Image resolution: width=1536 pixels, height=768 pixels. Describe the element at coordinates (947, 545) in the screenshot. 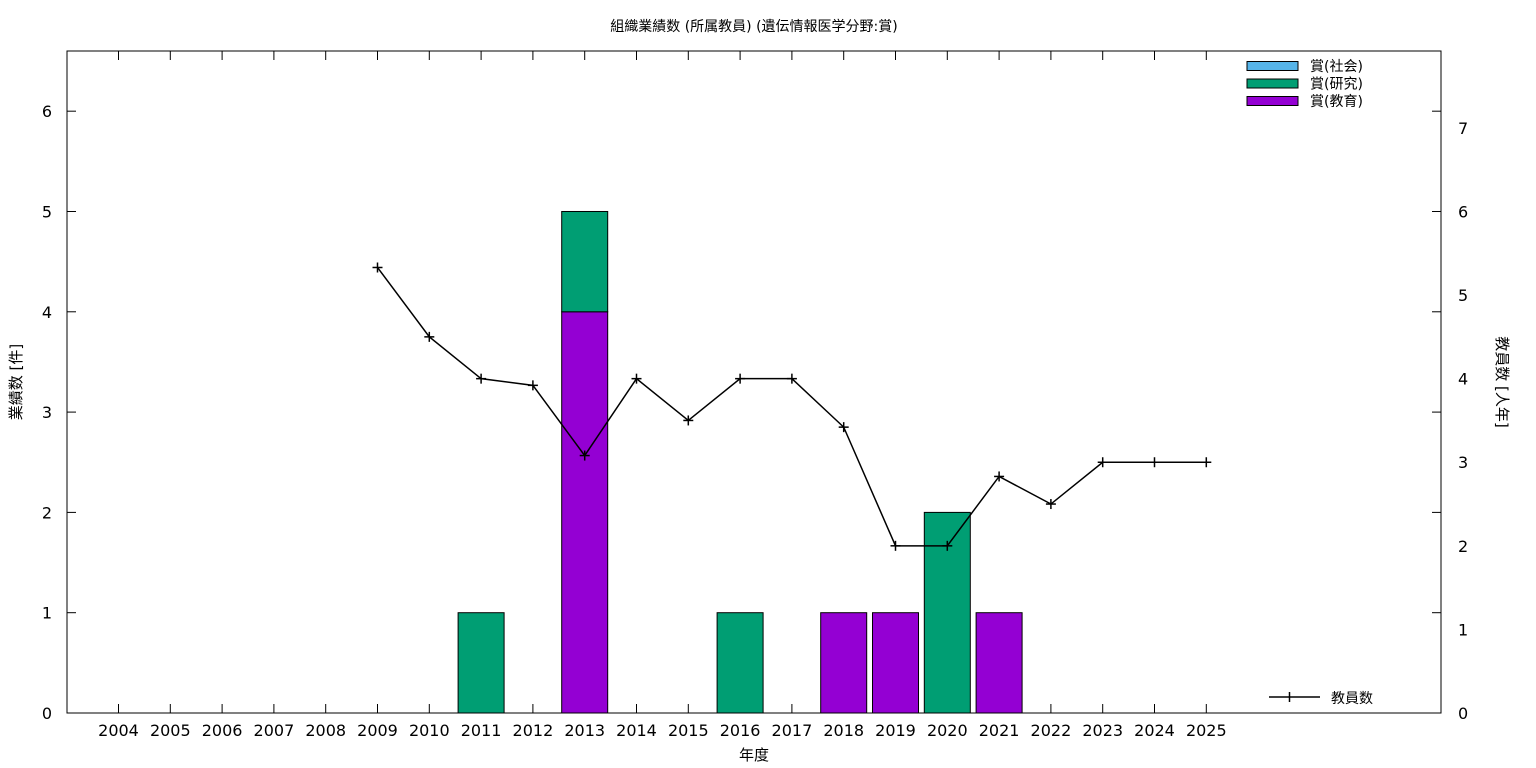

I see `line-point-2020` at that location.